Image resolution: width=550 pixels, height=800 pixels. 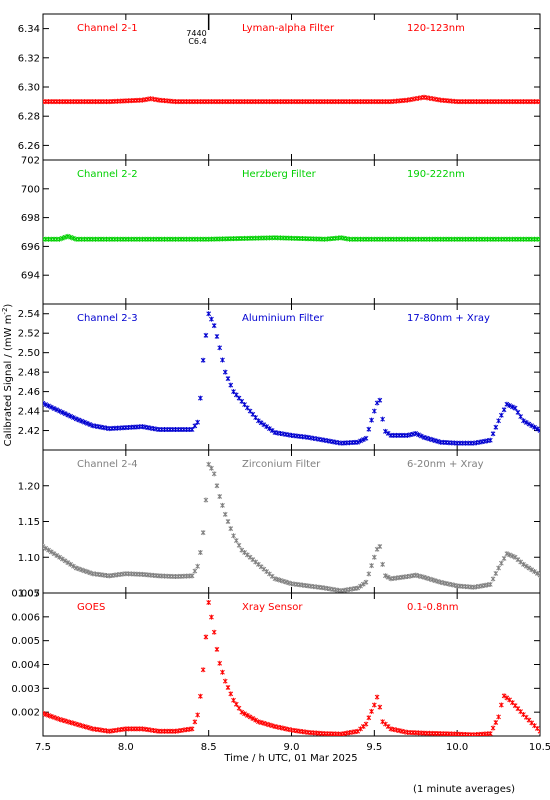 I want to click on y-tick-label: 6.26, so click(x=29, y=146).